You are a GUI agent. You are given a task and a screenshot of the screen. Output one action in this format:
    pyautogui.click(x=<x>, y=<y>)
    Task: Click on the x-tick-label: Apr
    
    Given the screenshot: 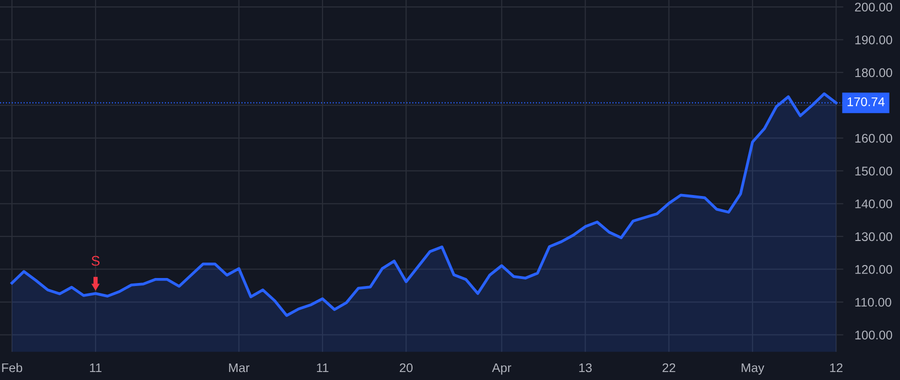 What is the action you would take?
    pyautogui.click(x=502, y=369)
    